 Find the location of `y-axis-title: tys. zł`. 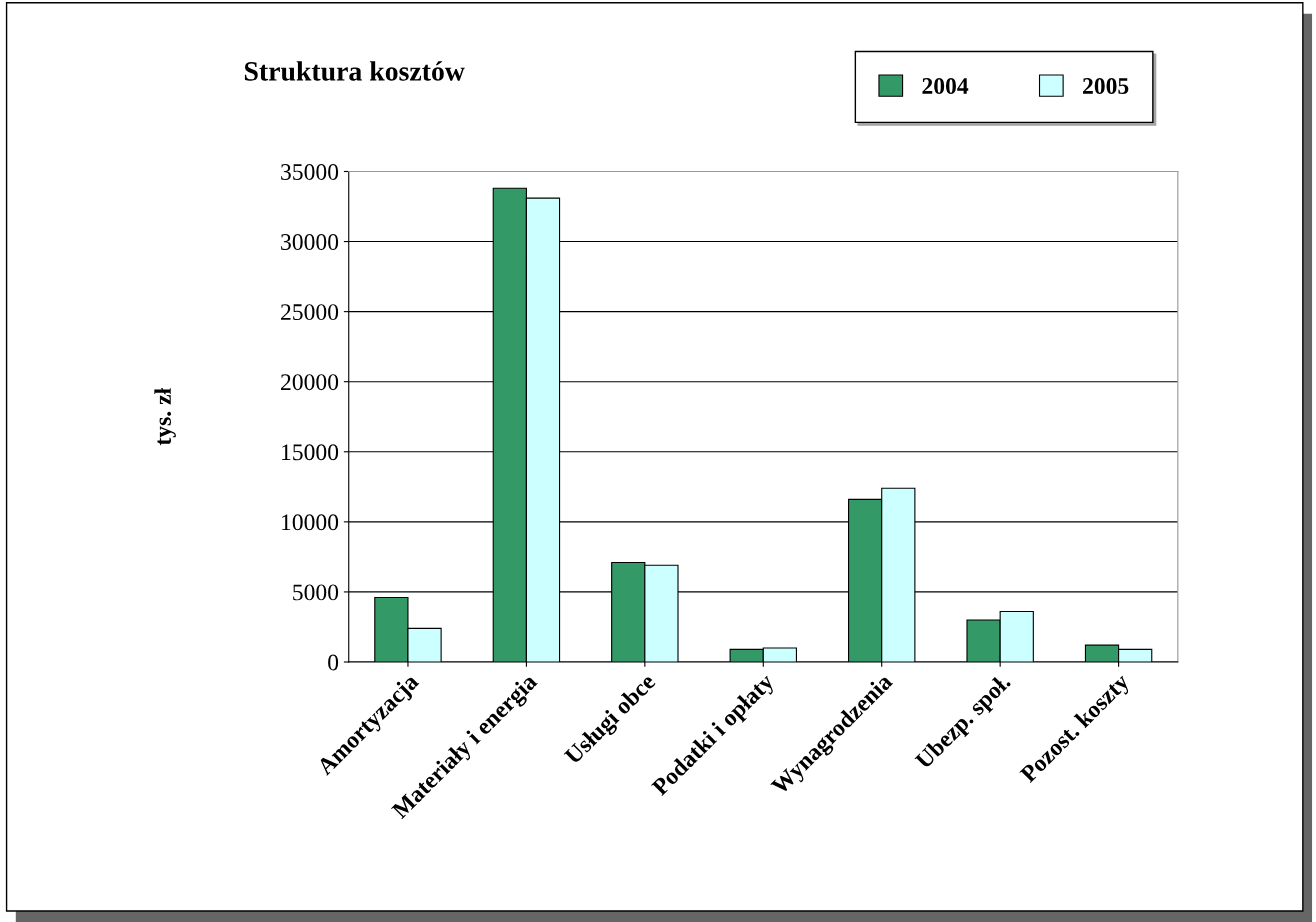

y-axis-title: tys. zł is located at coordinates (165, 417).